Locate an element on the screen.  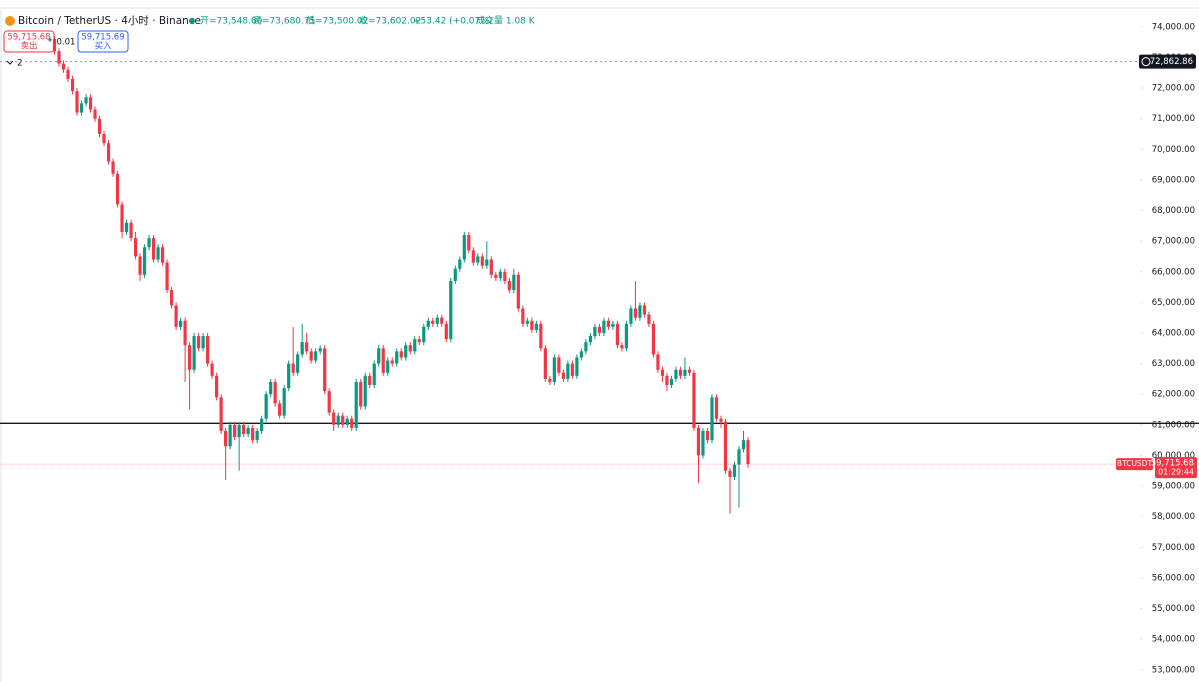
symbol-title: Bitcoin / TetherUS · 4小时 · Binance is located at coordinates (109, 21).